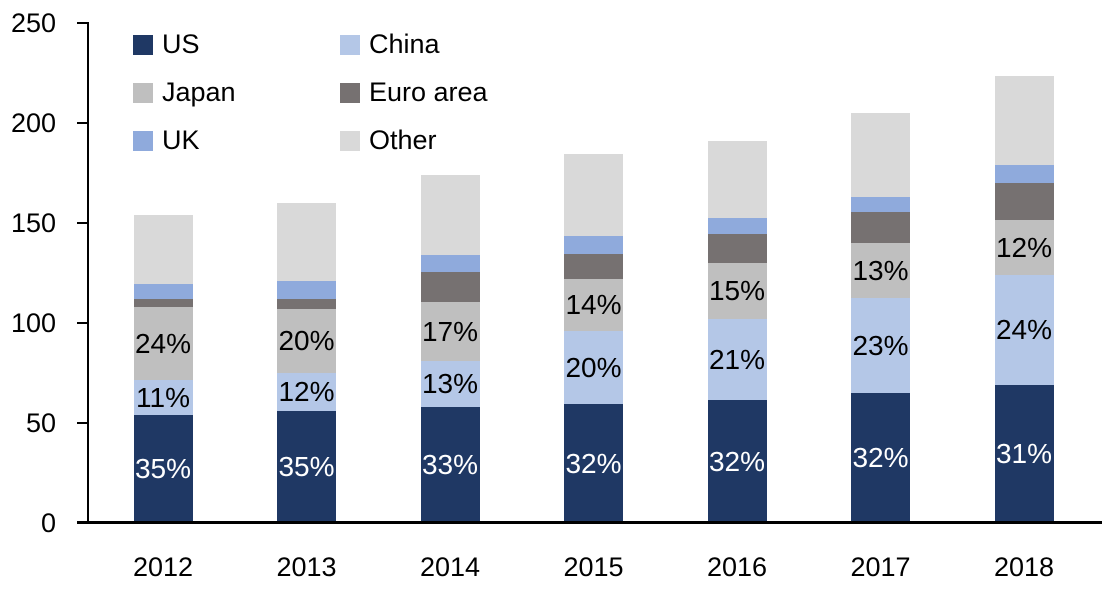 Image resolution: width=1102 pixels, height=598 pixels. I want to click on legend-item-other: Other, so click(388, 140).